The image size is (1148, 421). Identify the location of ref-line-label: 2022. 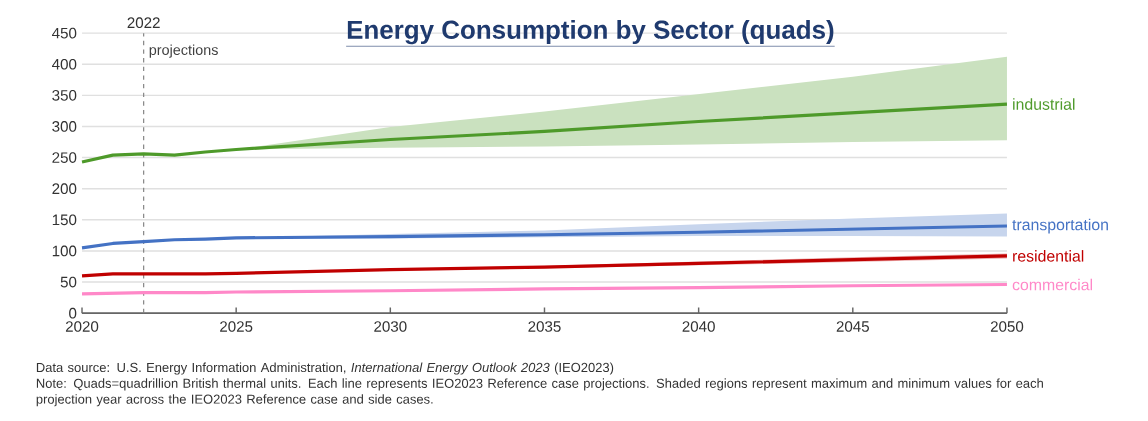
(143, 23).